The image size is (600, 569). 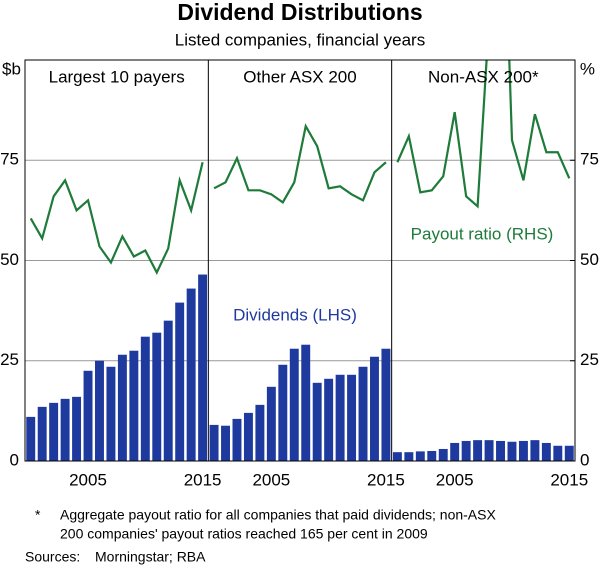 What do you see at coordinates (300, 39) in the screenshot?
I see `chart-subtitle: Listed companies, financial years` at bounding box center [300, 39].